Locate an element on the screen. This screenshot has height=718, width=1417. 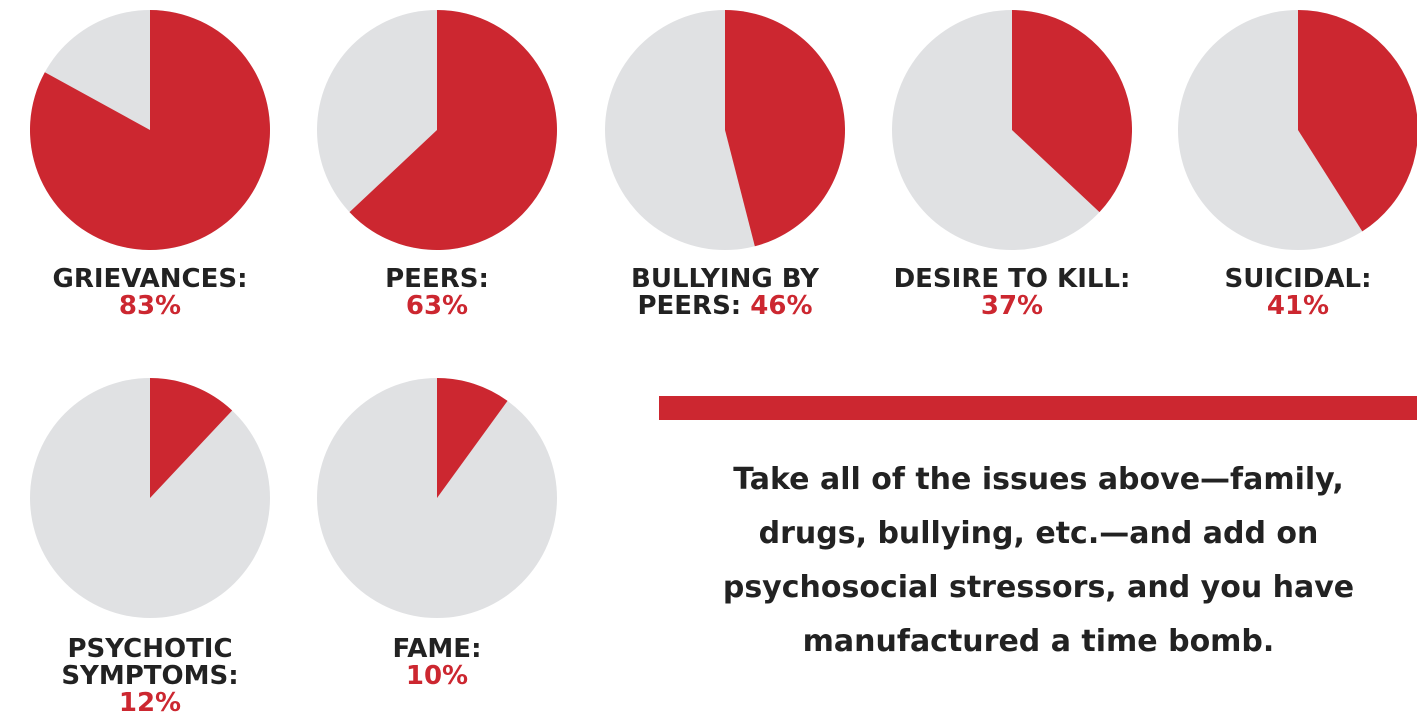
pie-label-text: PEERS: is located at coordinates (437, 279).